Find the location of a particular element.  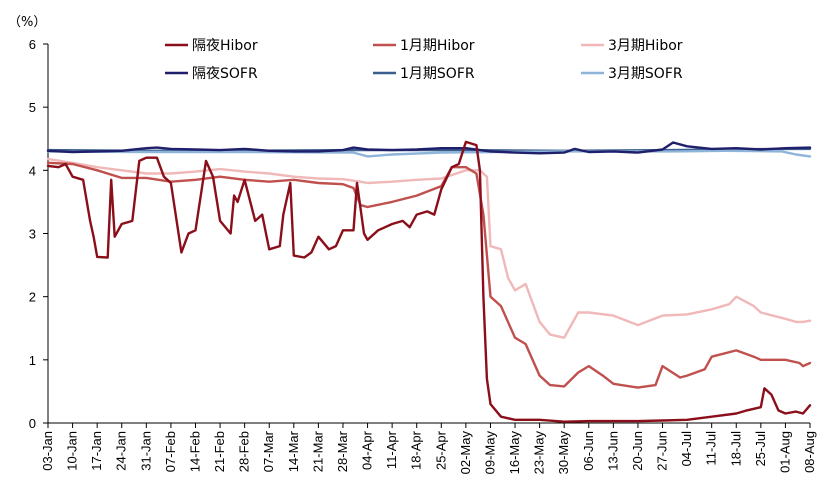

x-tick-label: 25-Apr is located at coordinates (440, 450).